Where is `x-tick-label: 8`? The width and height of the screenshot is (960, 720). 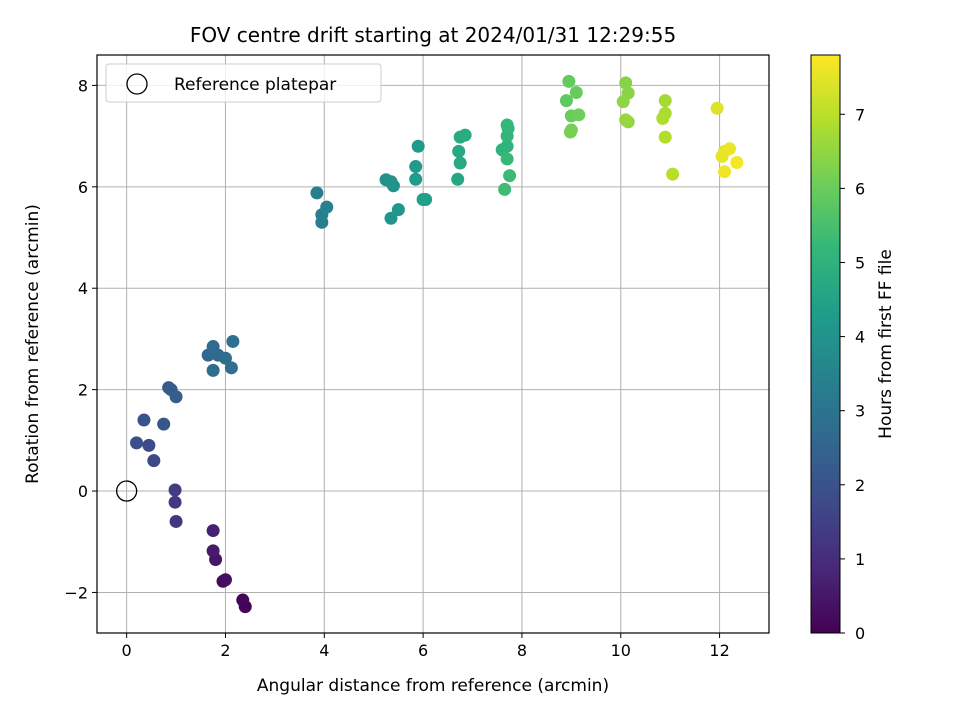
x-tick-label: 8 is located at coordinates (522, 650).